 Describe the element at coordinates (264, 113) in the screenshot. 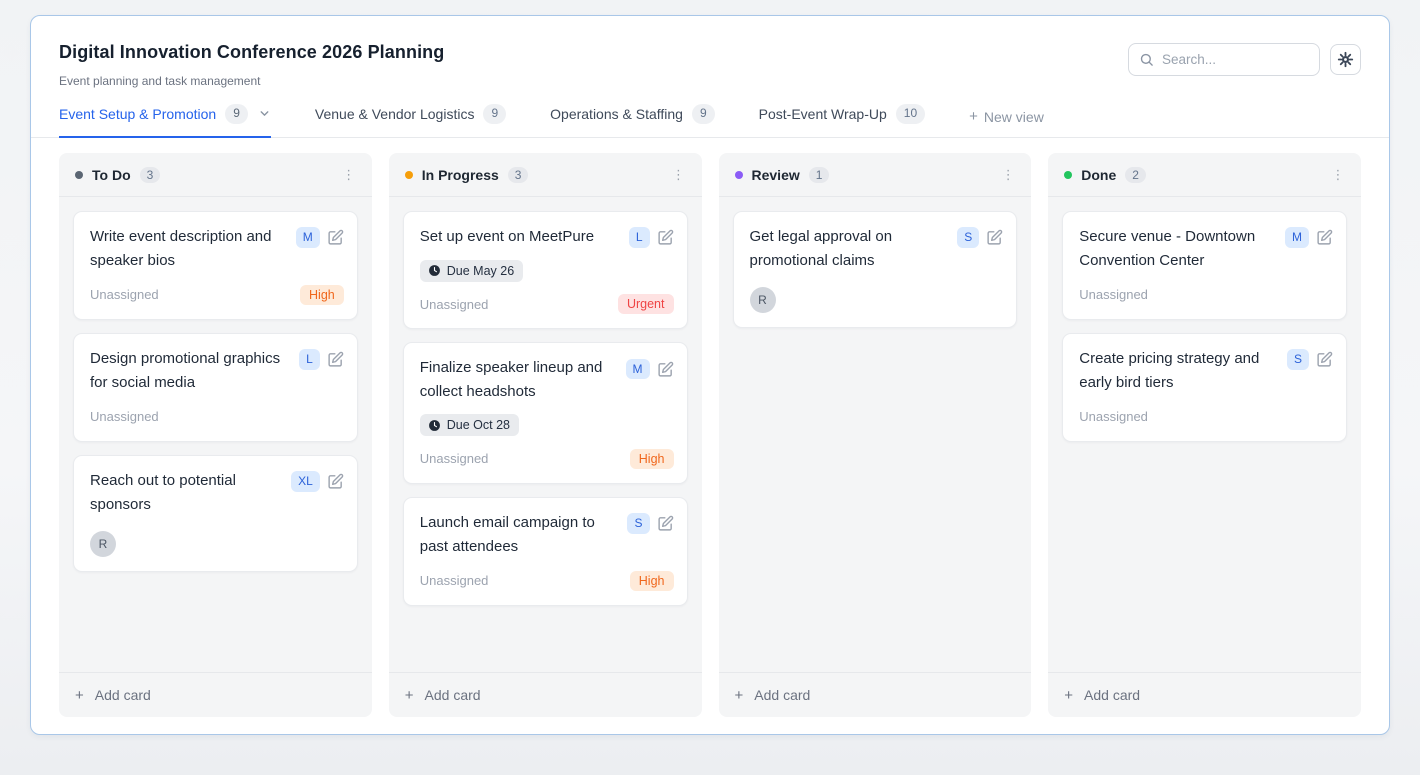

I see `chevron-down-icon` at that location.